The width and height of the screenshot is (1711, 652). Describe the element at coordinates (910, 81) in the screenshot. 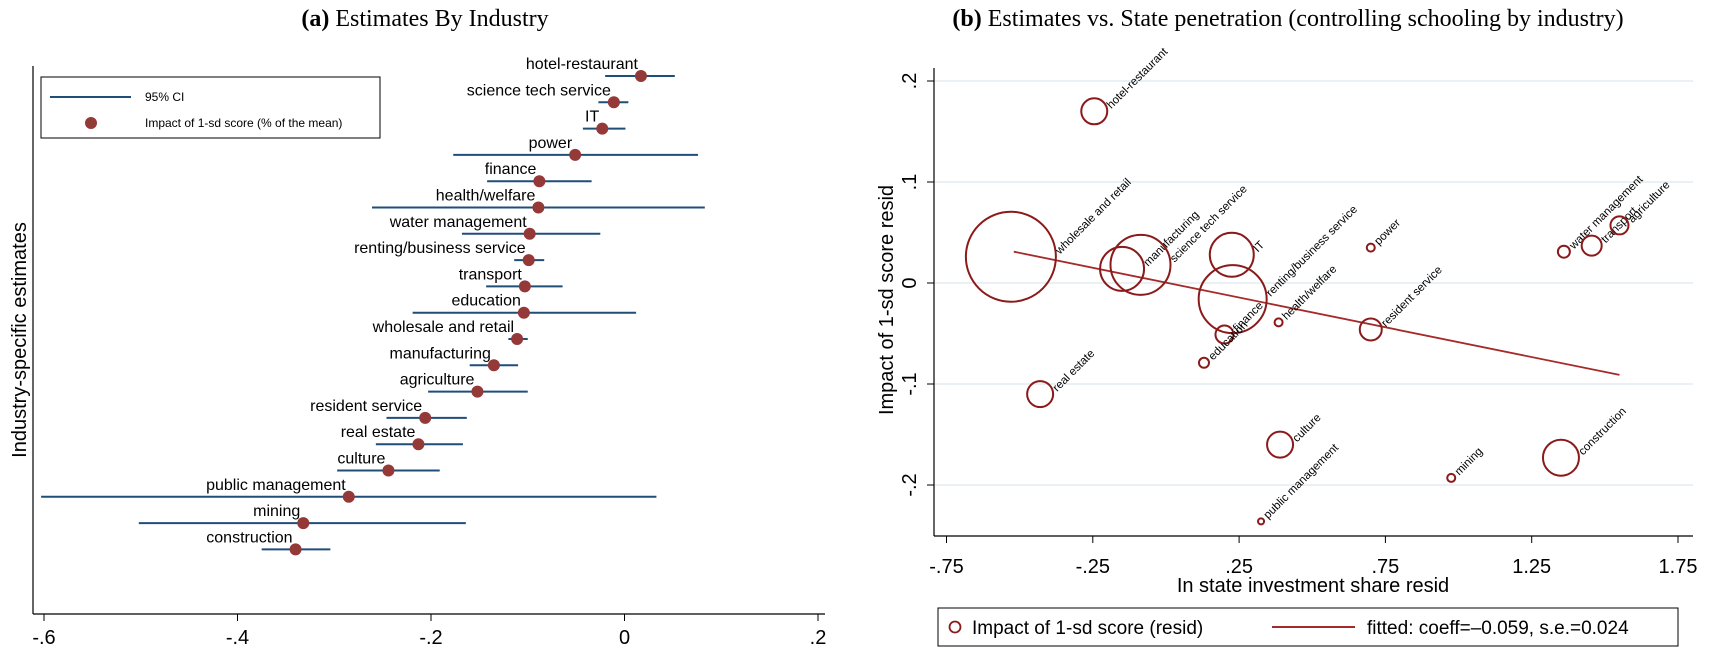

I see `panel-b-y-tick-label: .2` at that location.